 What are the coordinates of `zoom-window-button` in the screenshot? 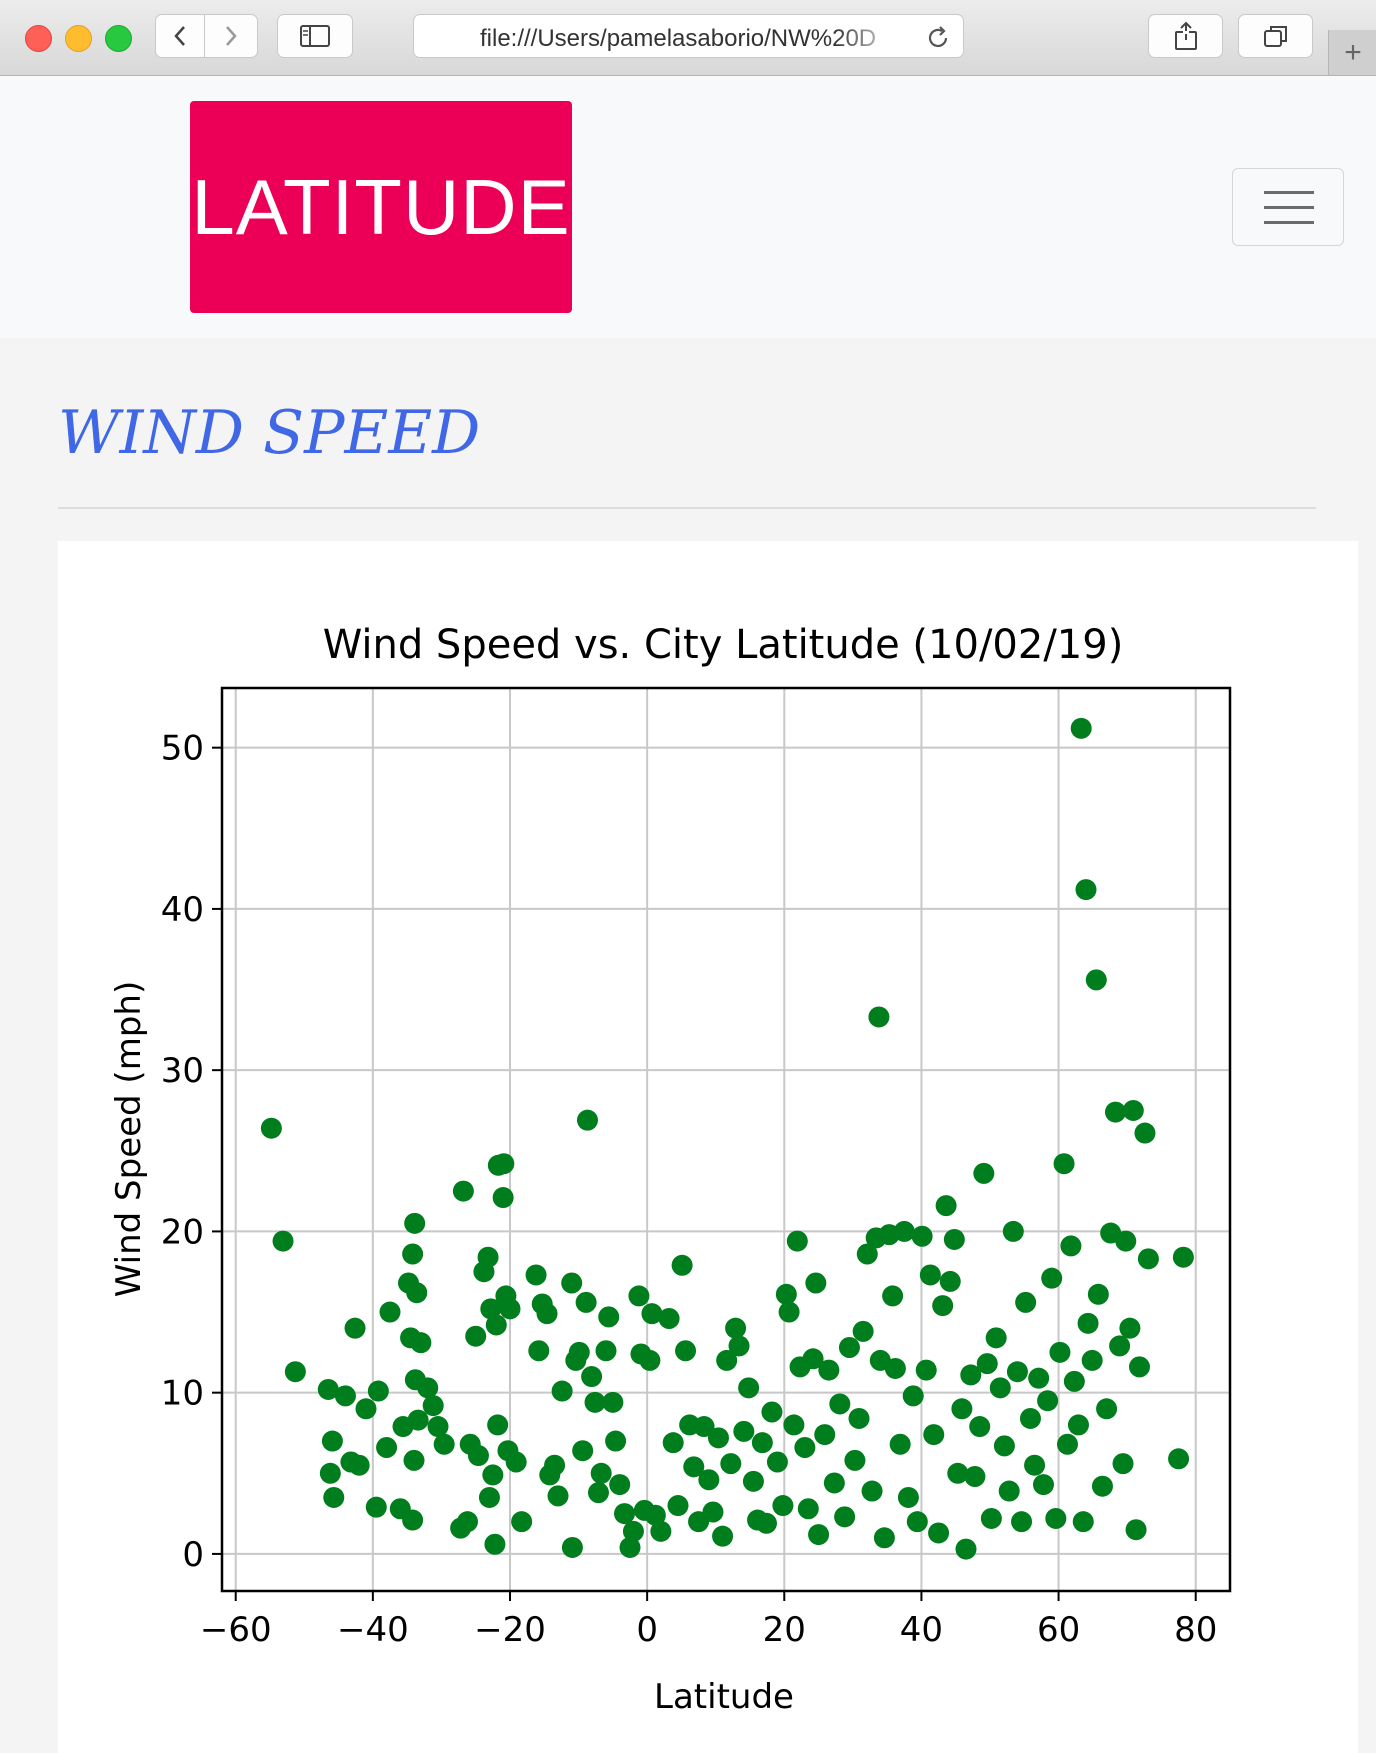 It's located at (118, 38).